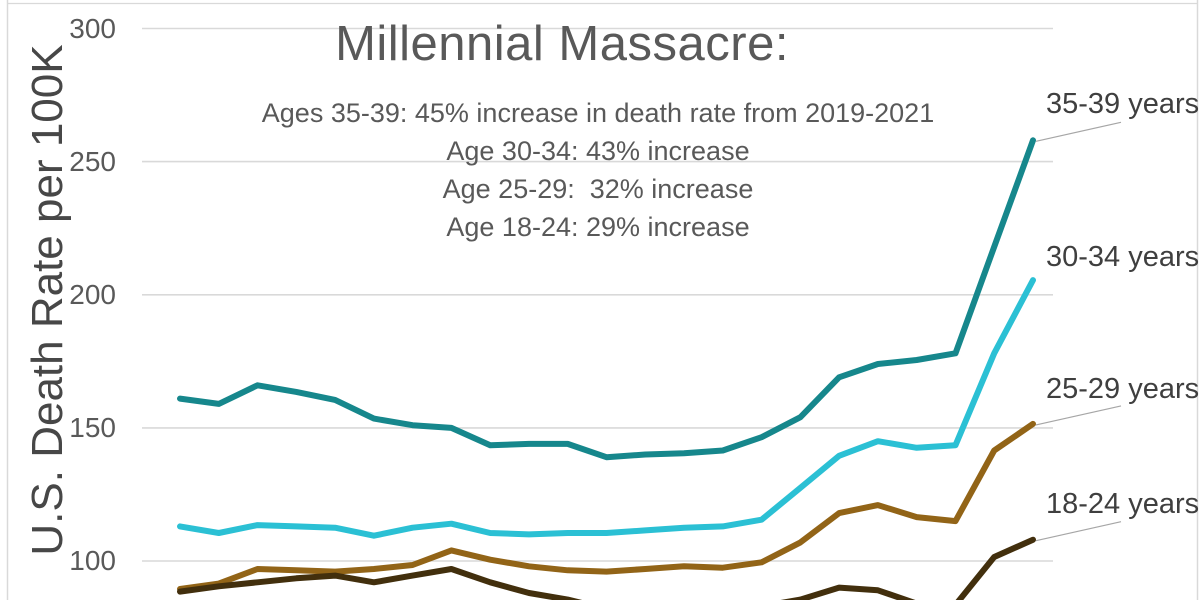 The height and width of the screenshot is (600, 1200). Describe the element at coordinates (92, 294) in the screenshot. I see `y-tick-label-200: 200` at that location.